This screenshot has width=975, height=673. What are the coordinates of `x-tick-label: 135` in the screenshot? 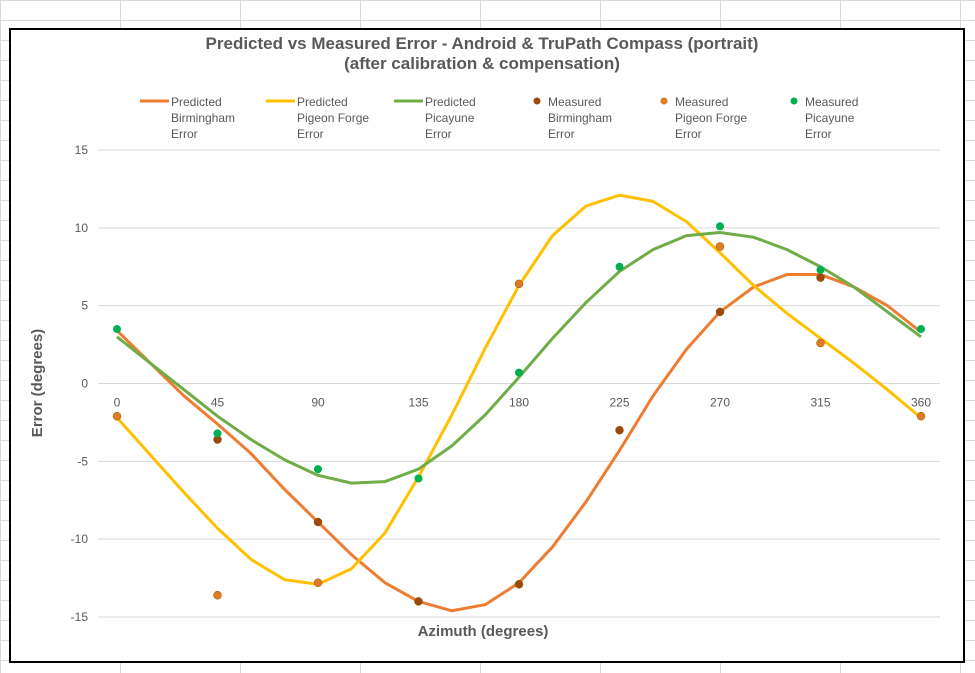 It's located at (418, 403).